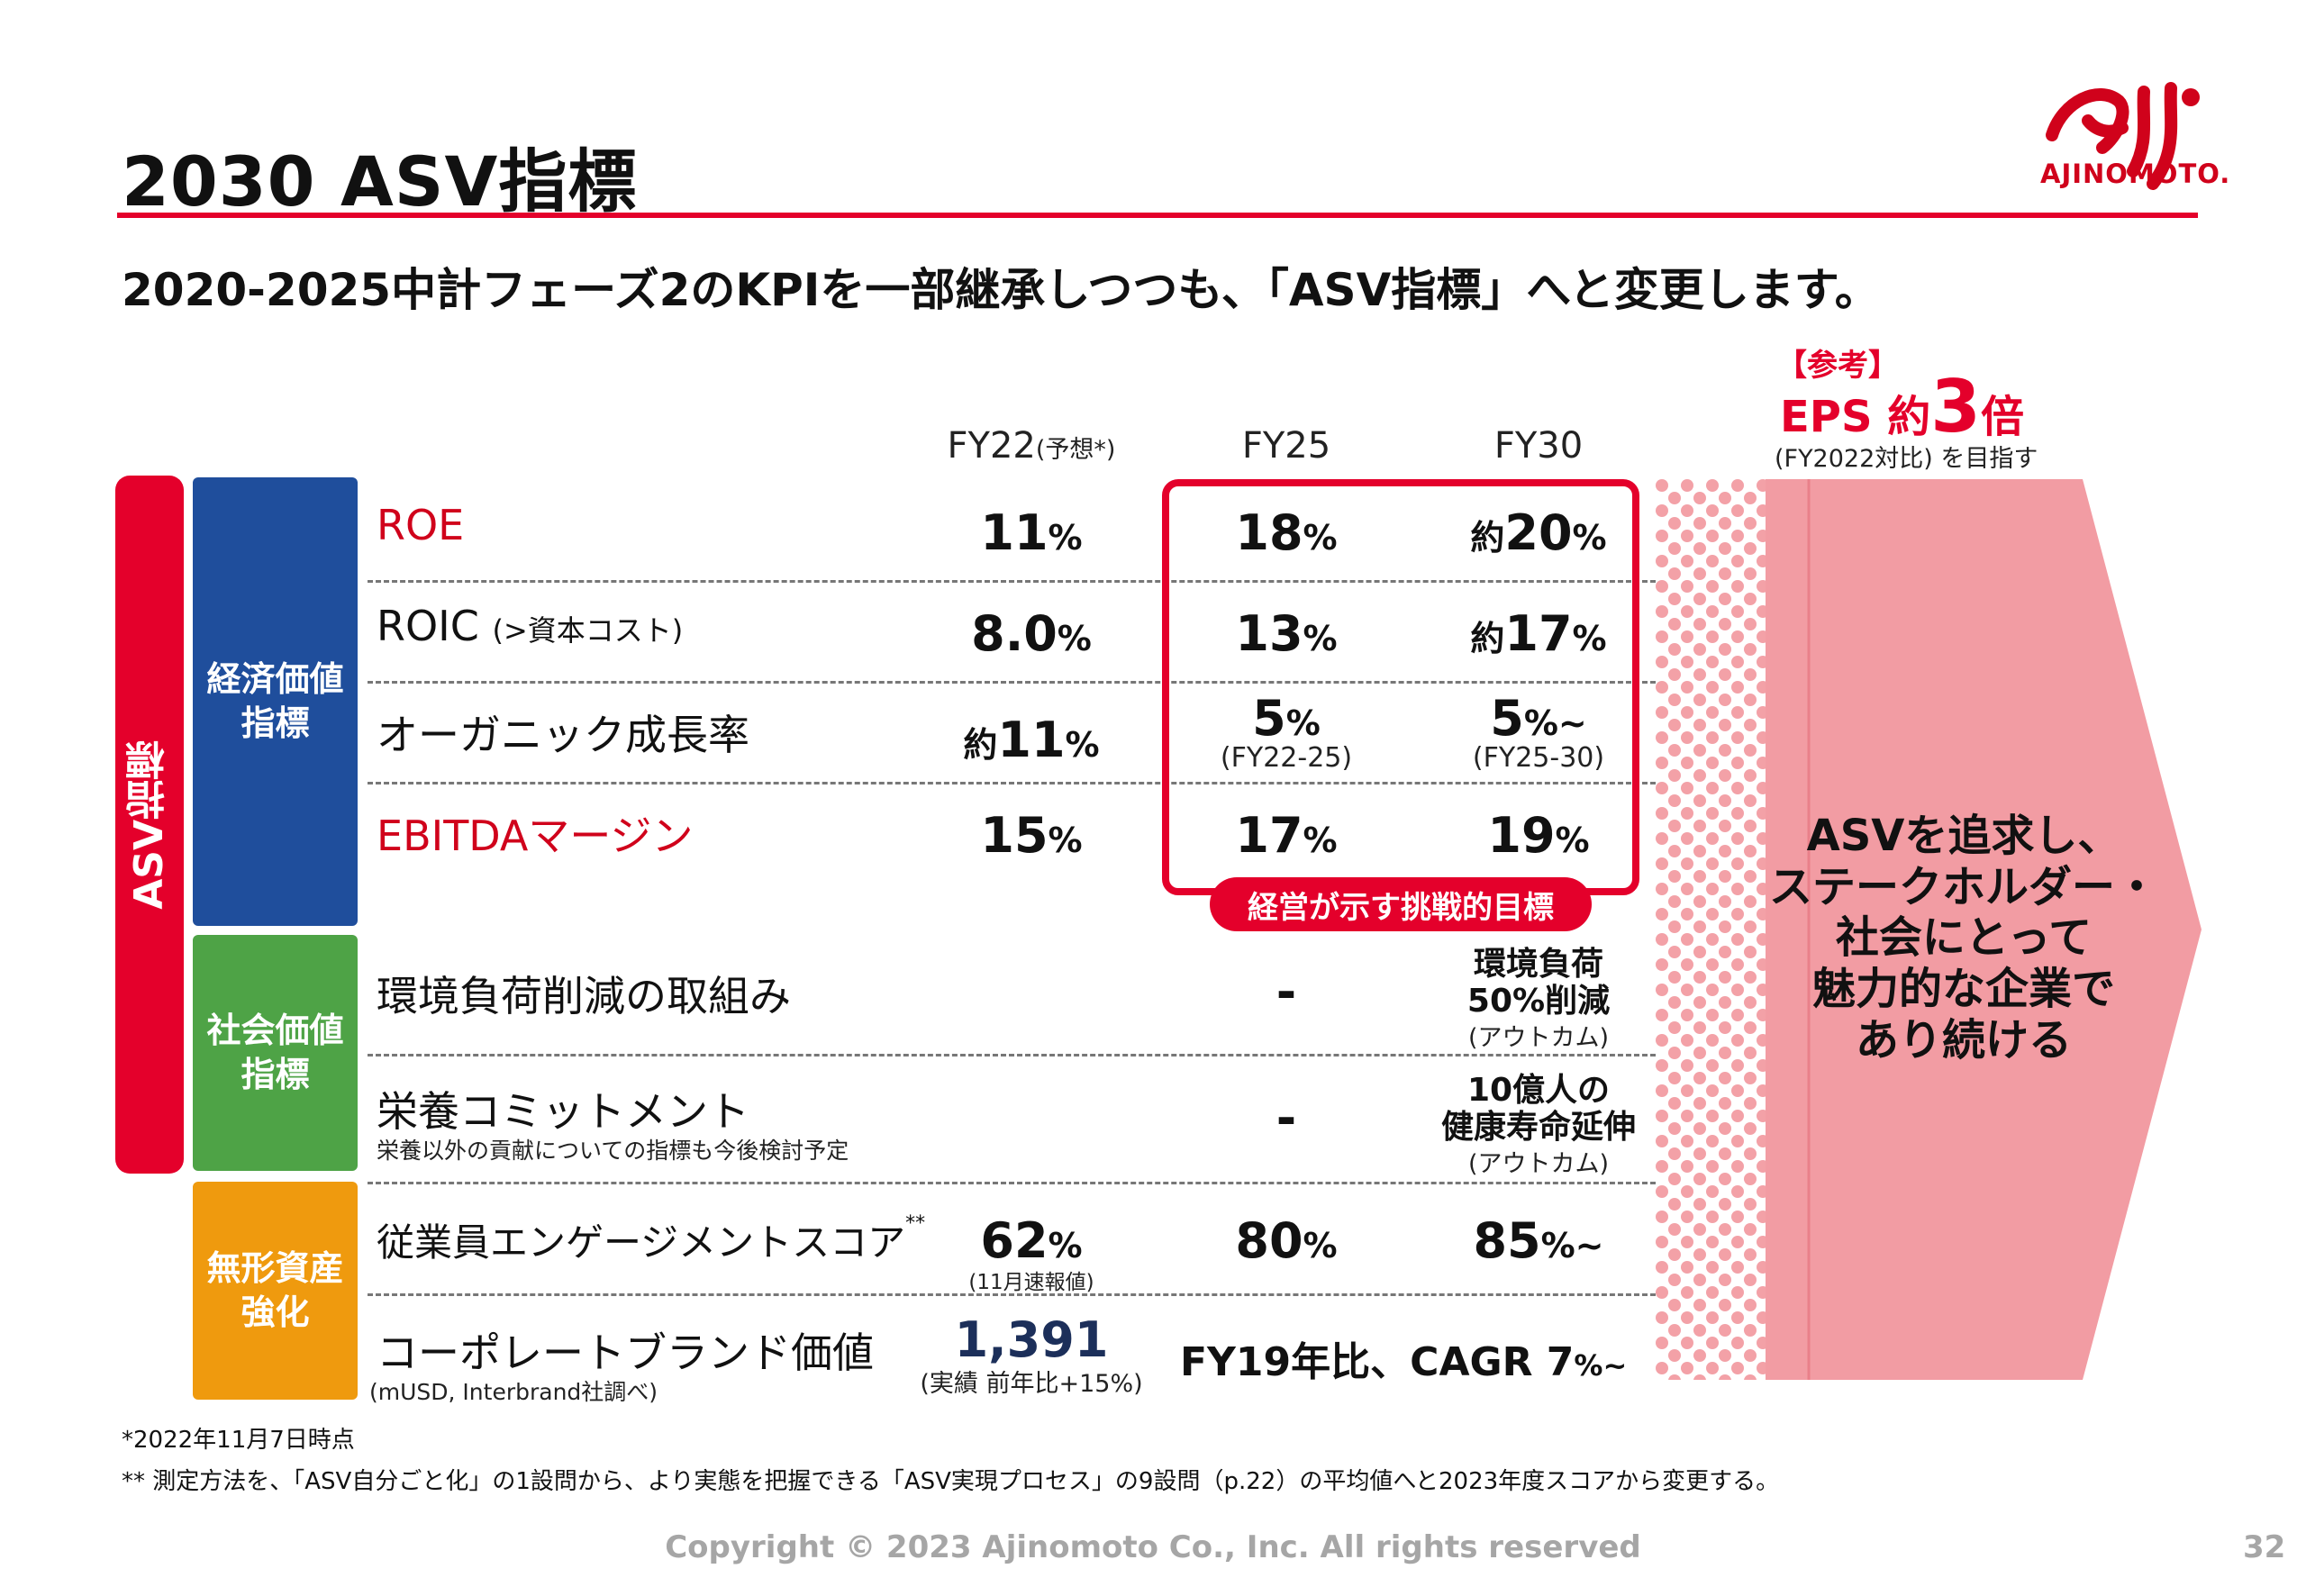 This screenshot has height=1596, width=2306. What do you see at coordinates (2123, 136) in the screenshot?
I see `ajinomoto-logo` at bounding box center [2123, 136].